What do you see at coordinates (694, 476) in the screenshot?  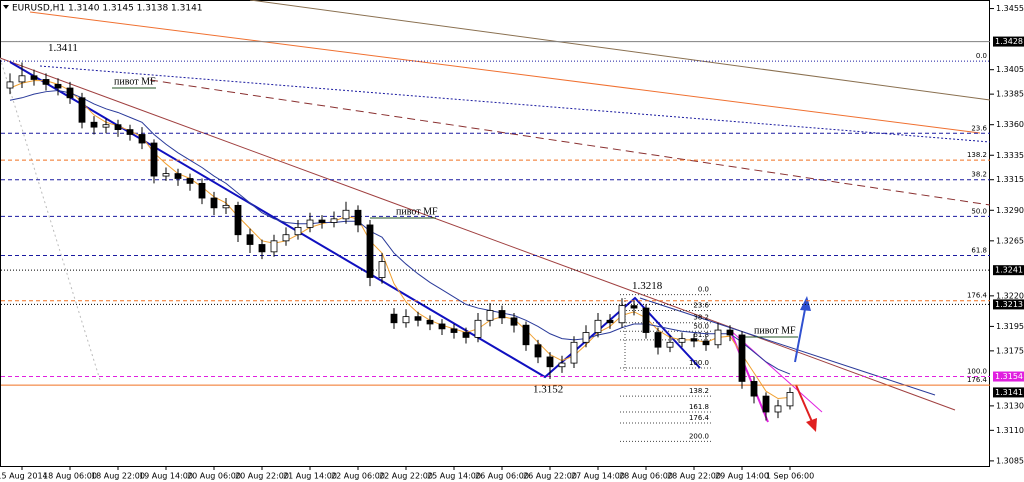 I see `x-tick-label: 28 Aug 22:00` at bounding box center [694, 476].